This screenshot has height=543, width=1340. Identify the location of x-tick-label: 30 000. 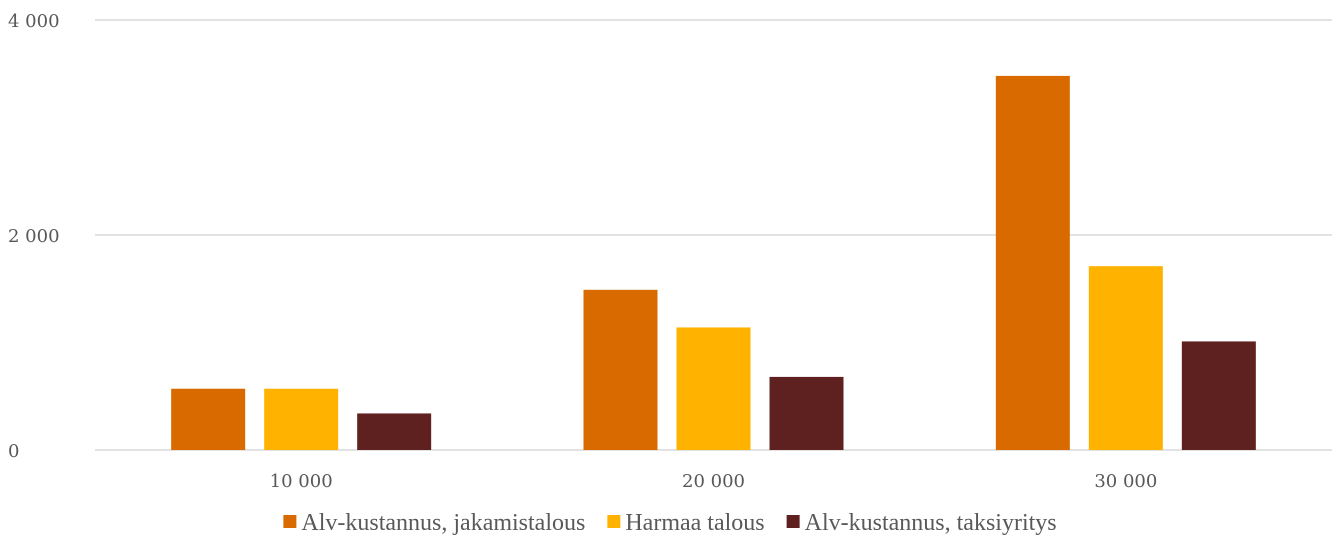
(1125, 481).